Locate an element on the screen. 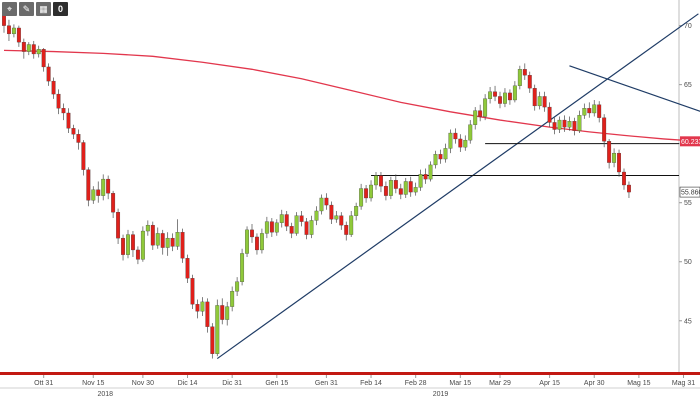  x-tick-label: Mag 15 is located at coordinates (638, 383).